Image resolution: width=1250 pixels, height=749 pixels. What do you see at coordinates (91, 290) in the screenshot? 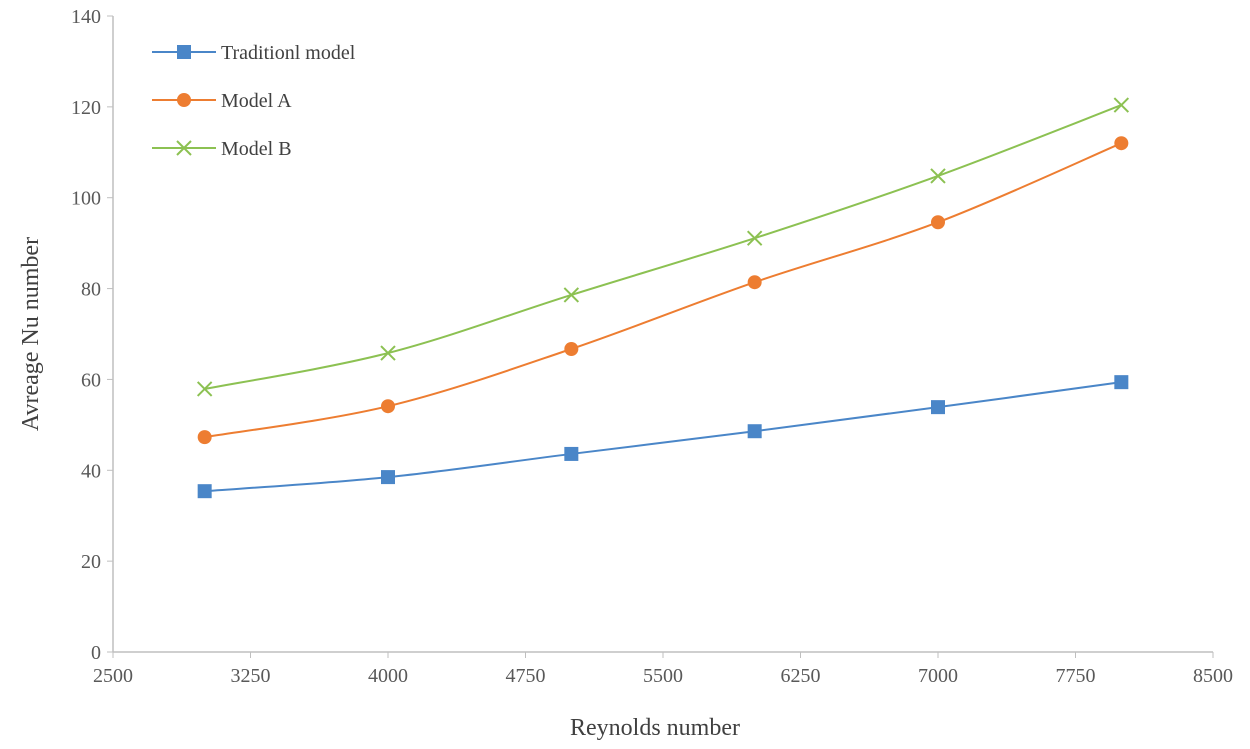
I see `y-tick-label: 80` at bounding box center [91, 290].